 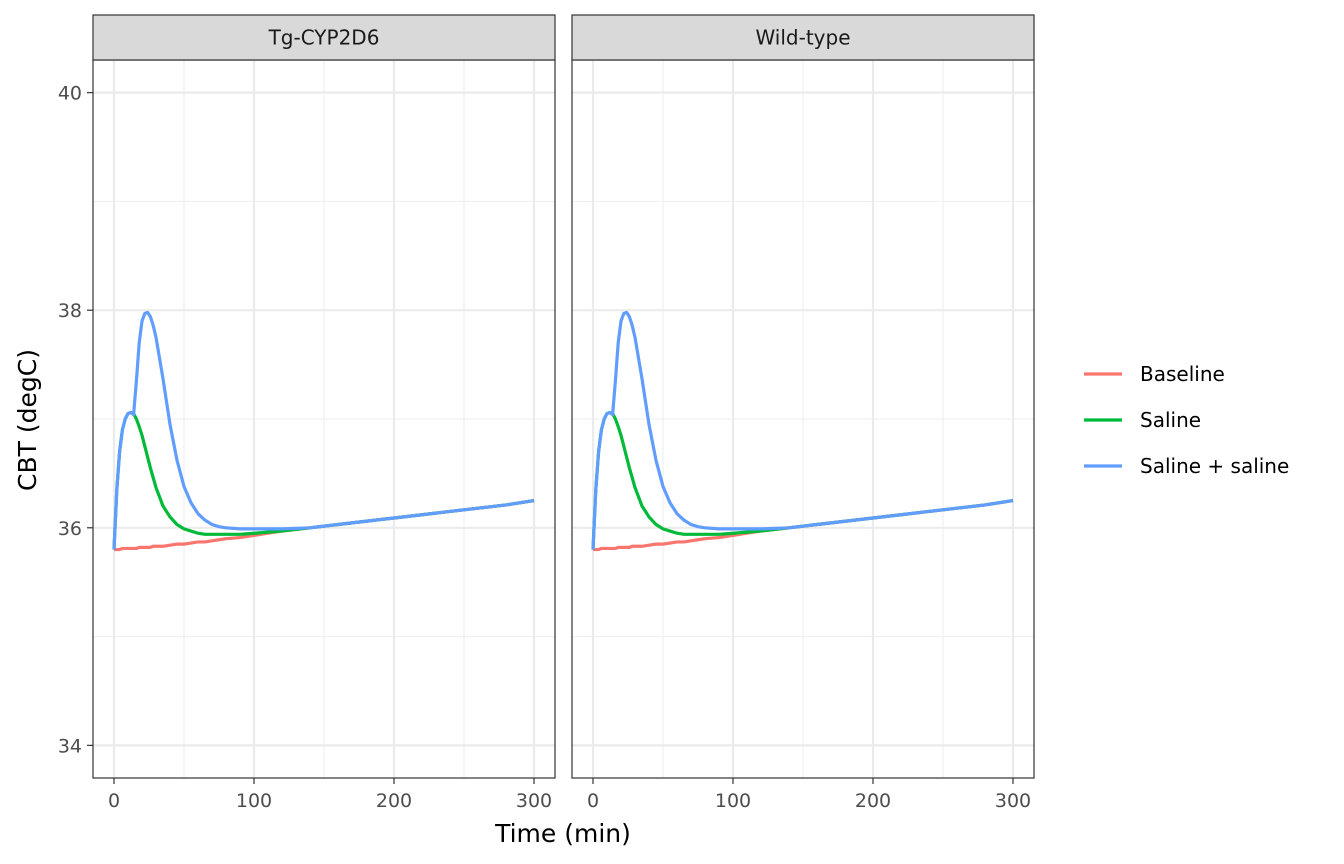 What do you see at coordinates (569, 795) in the screenshot?
I see `x-axes: 0 100 200 300 0 100 200 300` at bounding box center [569, 795].